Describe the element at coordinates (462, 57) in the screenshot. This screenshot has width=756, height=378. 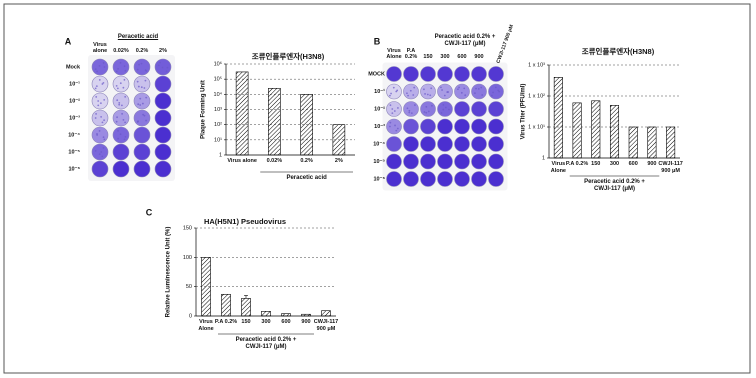
I see `plate-column-label: 600` at that location.